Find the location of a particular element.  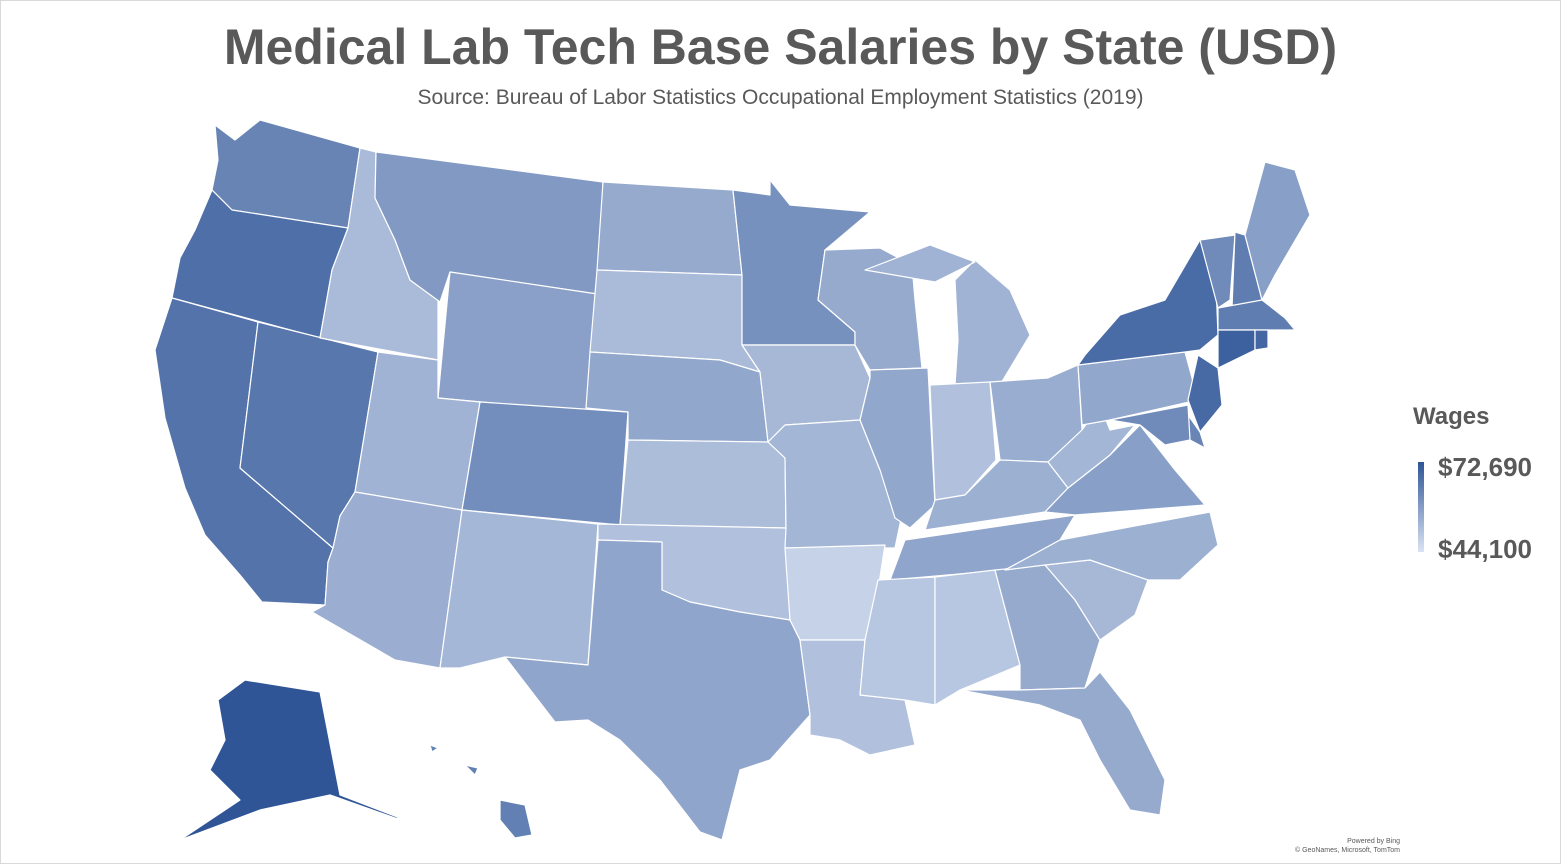

state-ND is located at coordinates (669, 228).